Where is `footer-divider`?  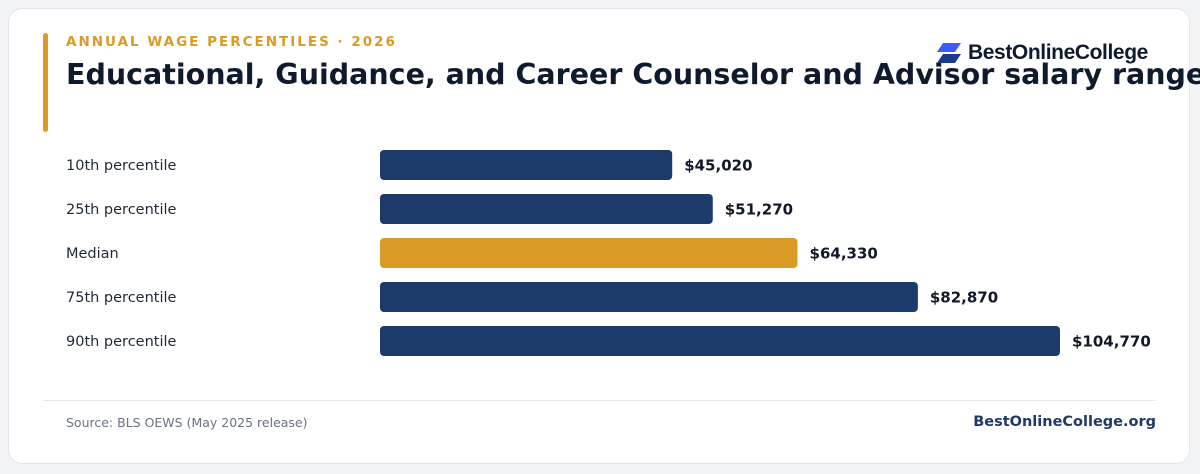 footer-divider is located at coordinates (599, 400).